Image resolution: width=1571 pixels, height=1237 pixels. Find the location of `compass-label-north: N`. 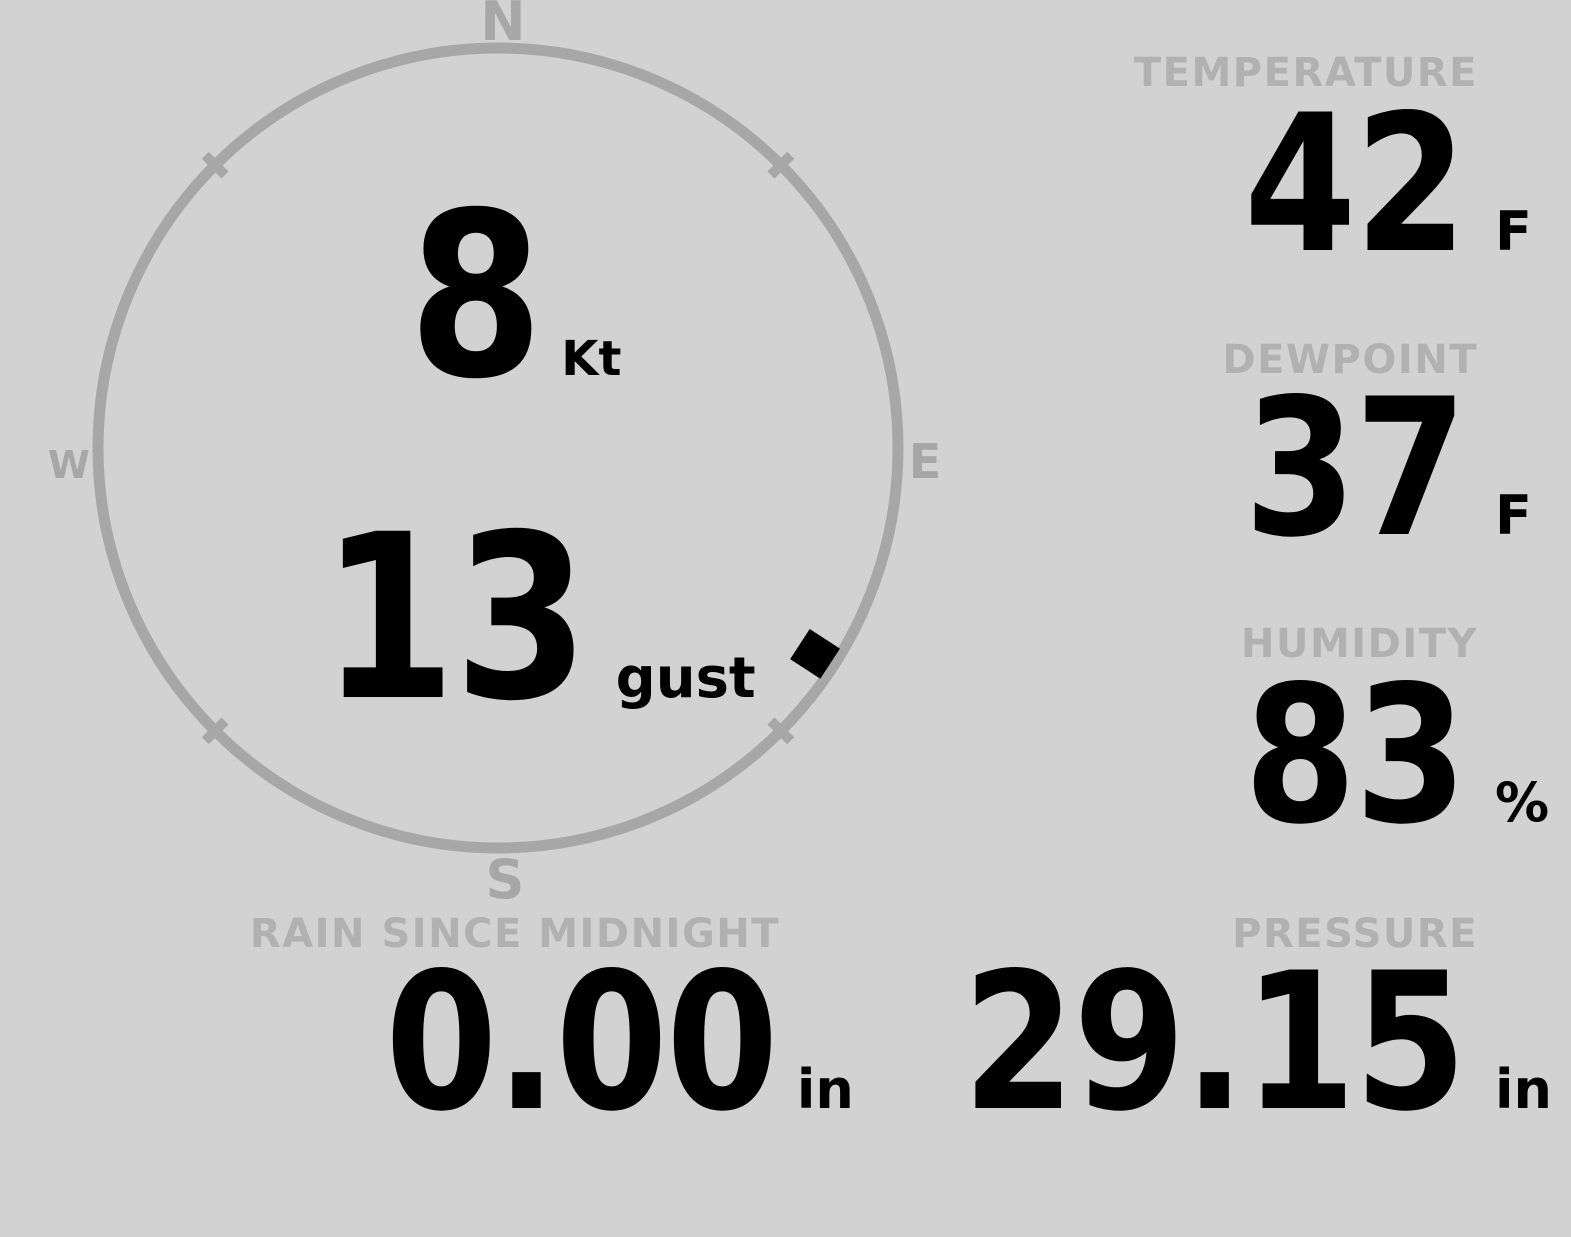

compass-label-north: N is located at coordinates (502, 26).